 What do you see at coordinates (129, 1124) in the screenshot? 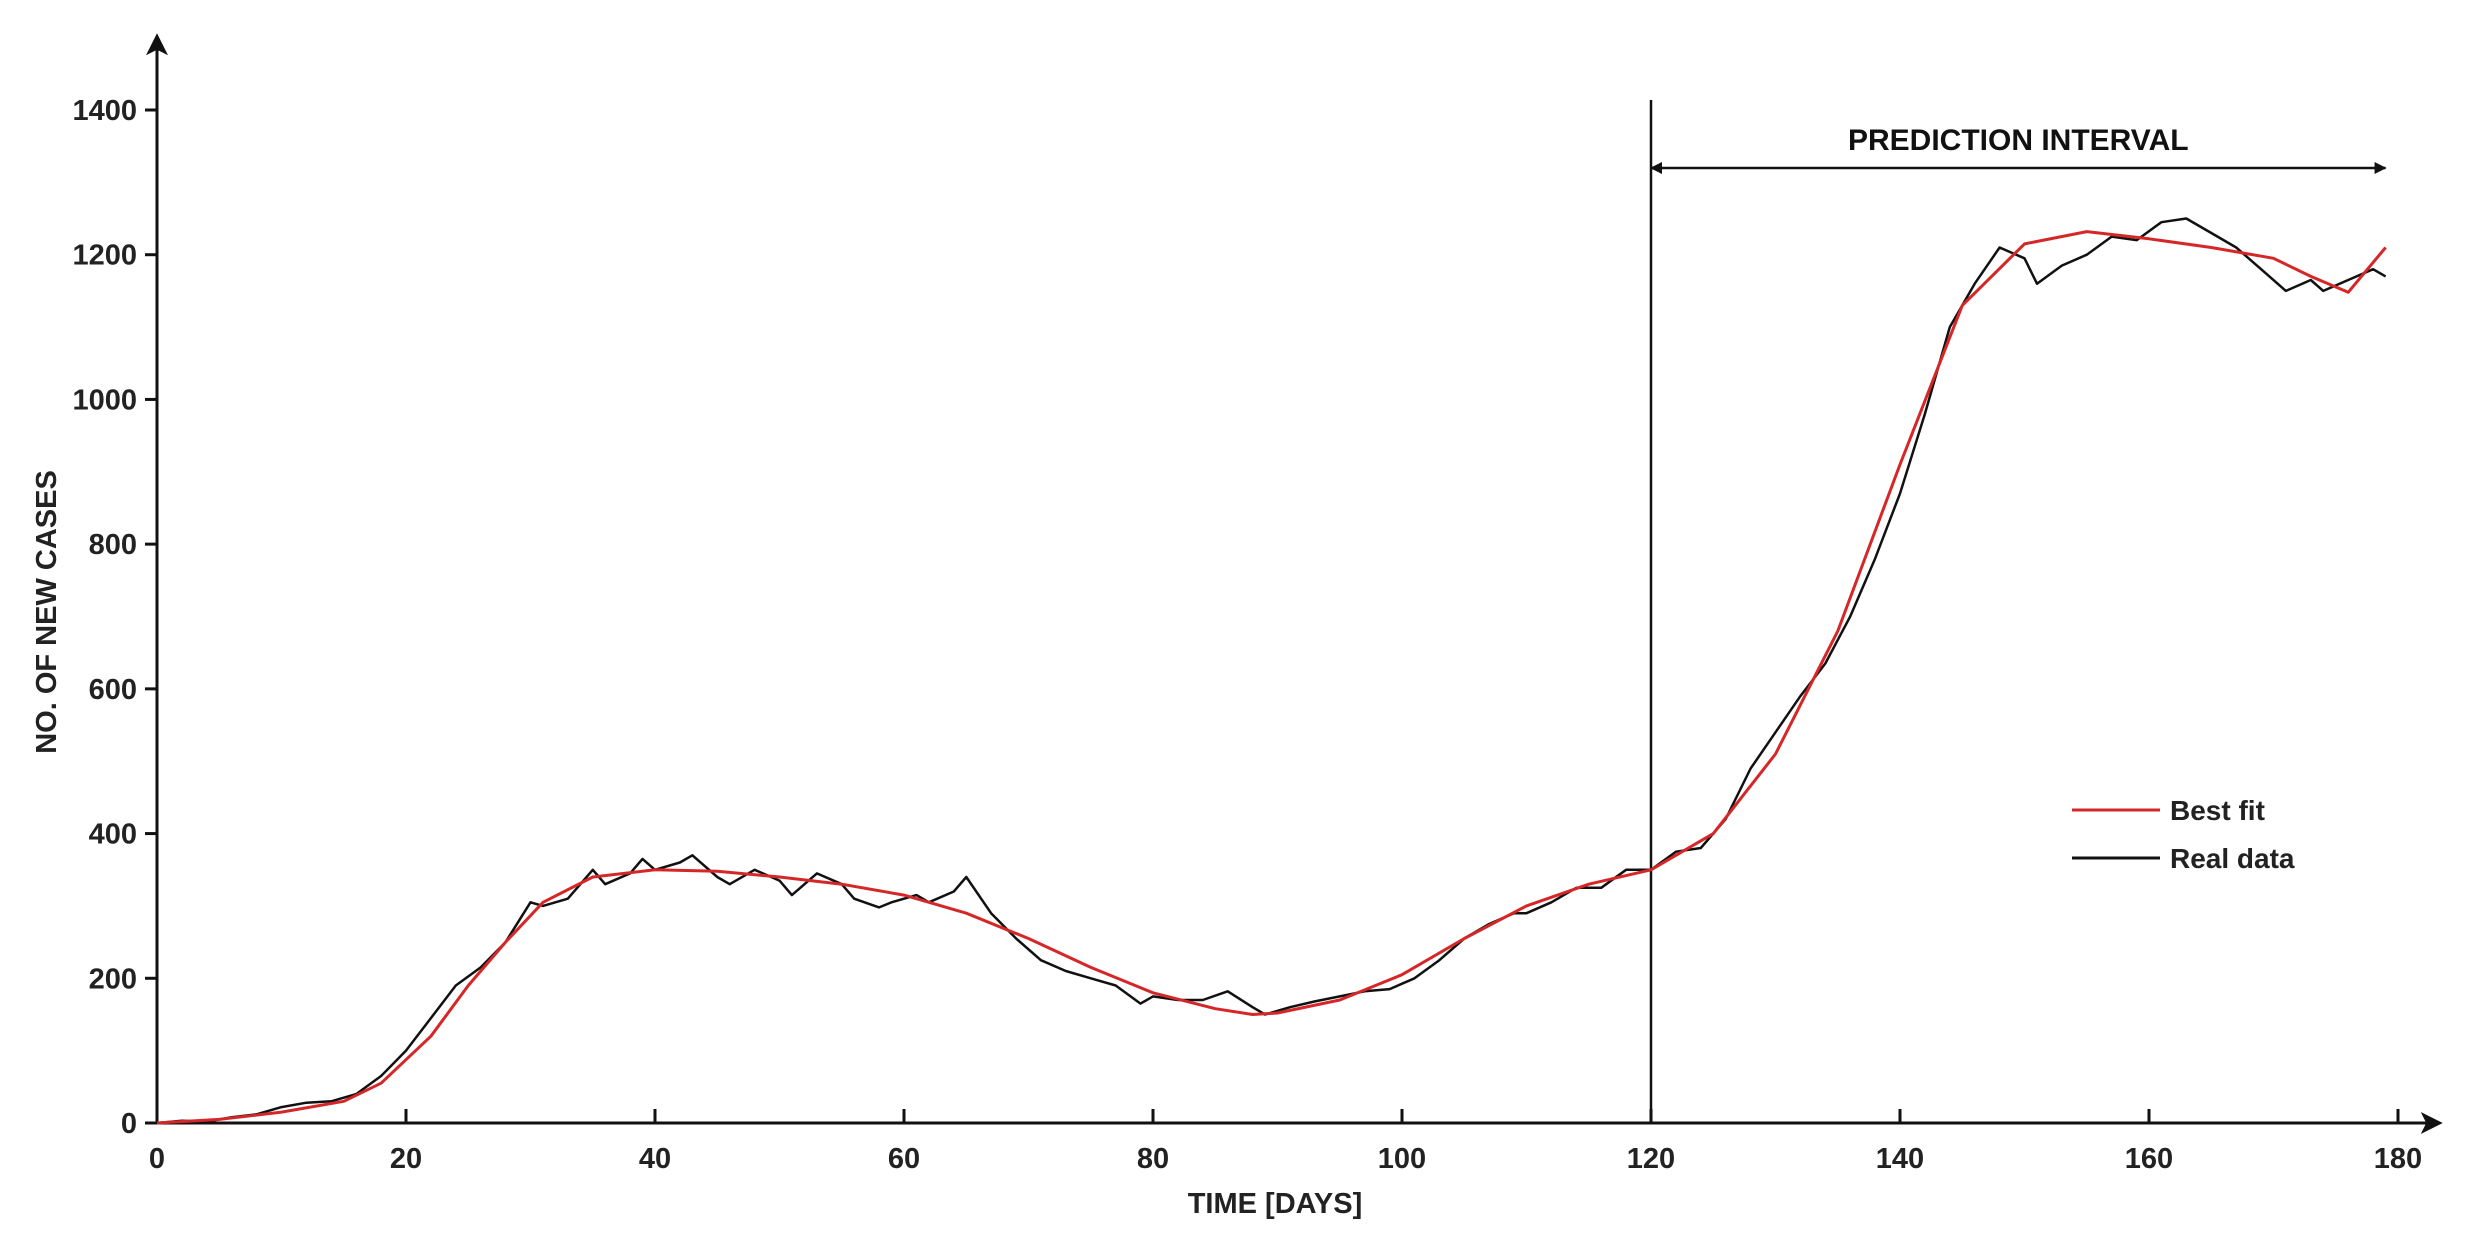
I see `y-tick-label: 0` at bounding box center [129, 1124].